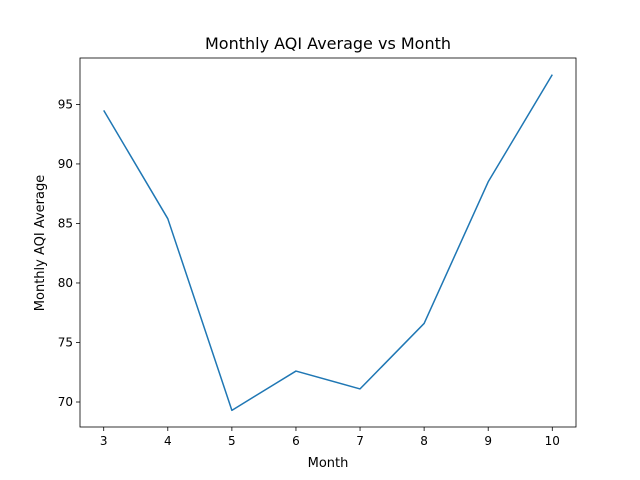  Describe the element at coordinates (65, 402) in the screenshot. I see `y-tick-label: 70` at that location.